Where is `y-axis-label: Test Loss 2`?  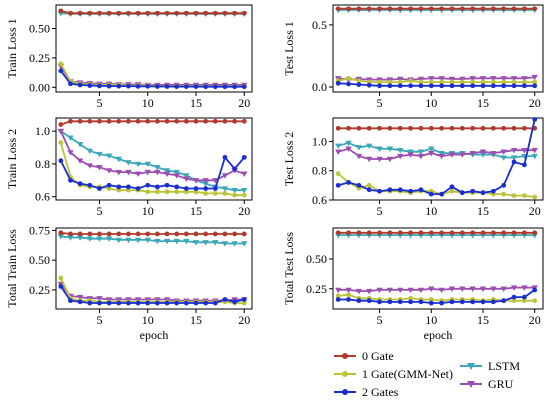 y-axis-label: Test Loss 2 is located at coordinates (289, 159).